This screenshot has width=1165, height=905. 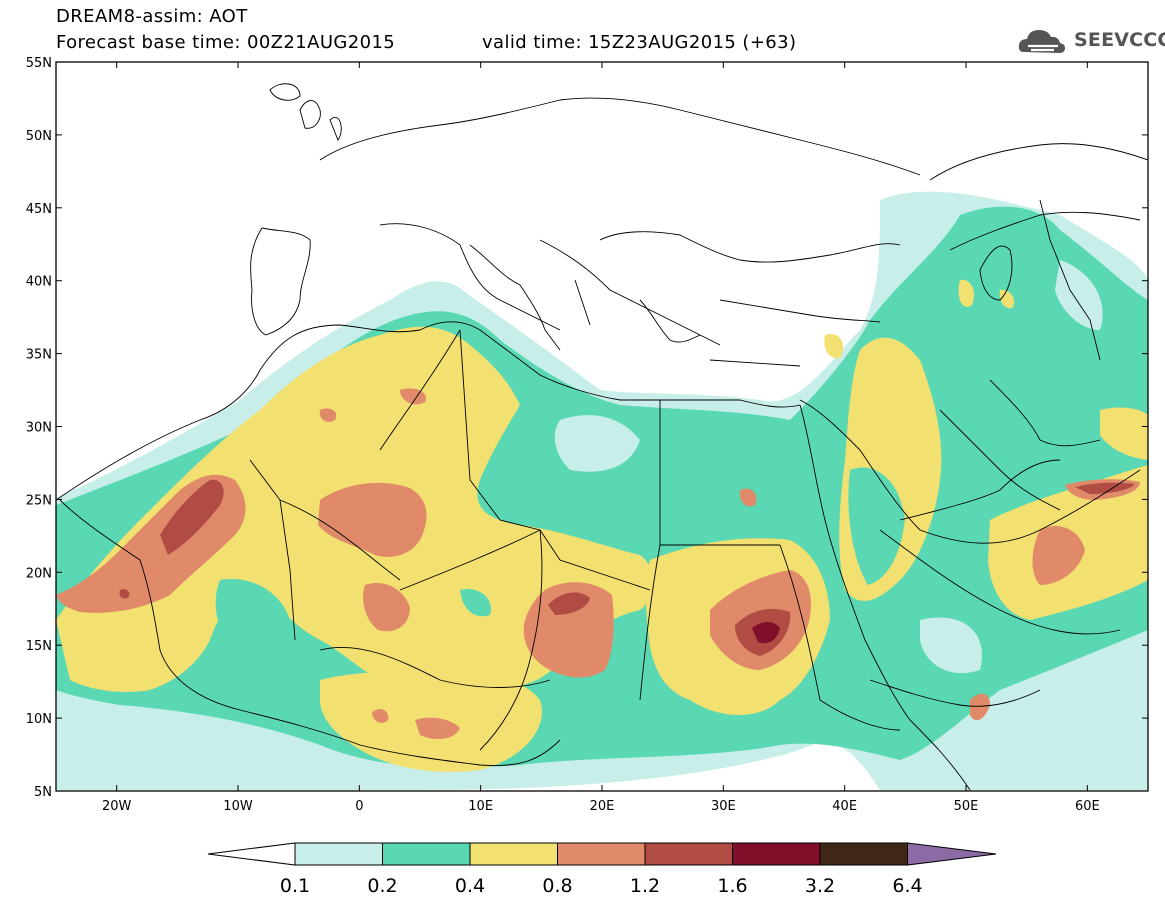 What do you see at coordinates (907, 886) in the screenshot?
I see `colorbar-label: 6.4` at bounding box center [907, 886].